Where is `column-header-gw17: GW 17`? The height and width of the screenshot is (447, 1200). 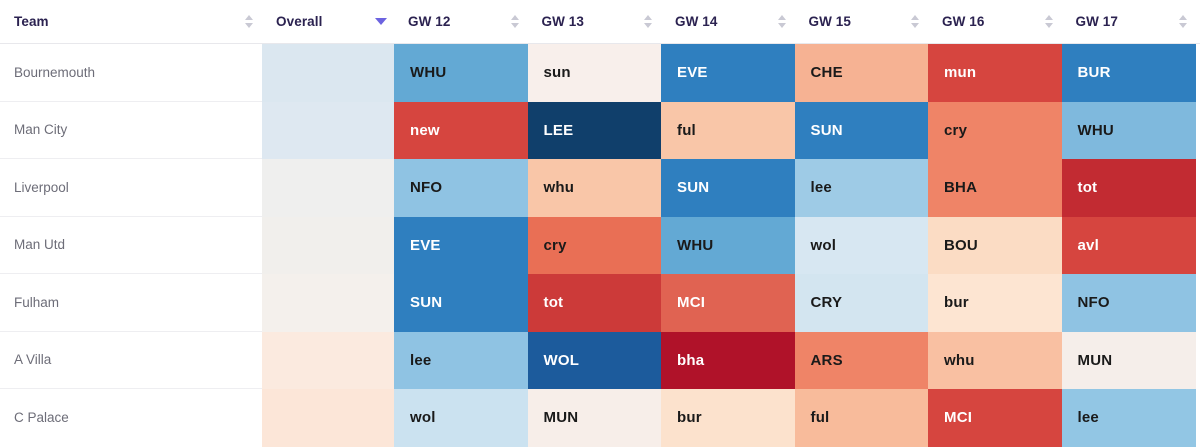
column-header-gw17: GW 17 is located at coordinates (1129, 22).